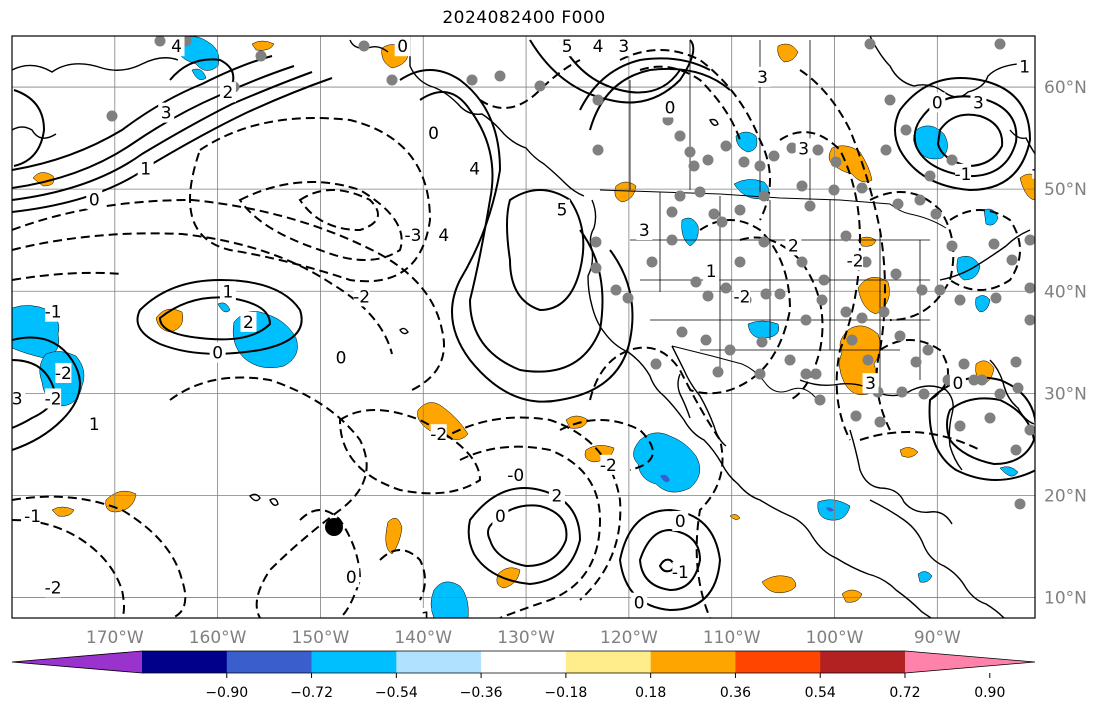  Describe the element at coordinates (176, 47) in the screenshot. I see `contour-label: 4` at that location.